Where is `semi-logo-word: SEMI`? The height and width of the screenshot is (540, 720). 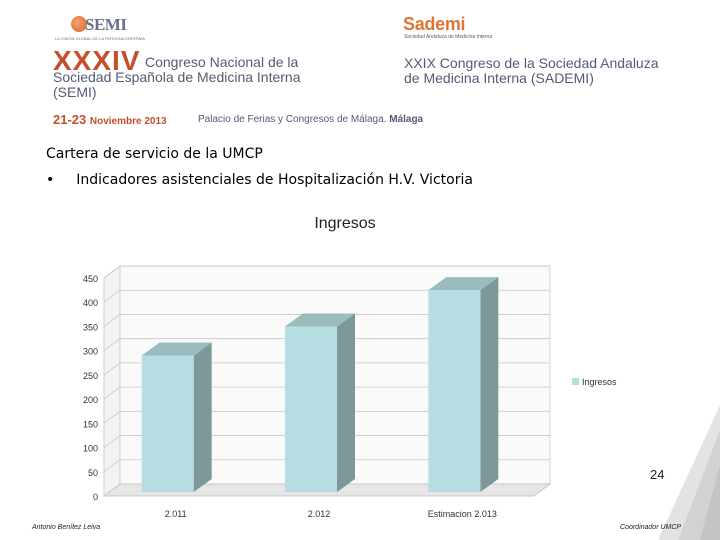 semi-logo-word: SEMI is located at coordinates (106, 24).